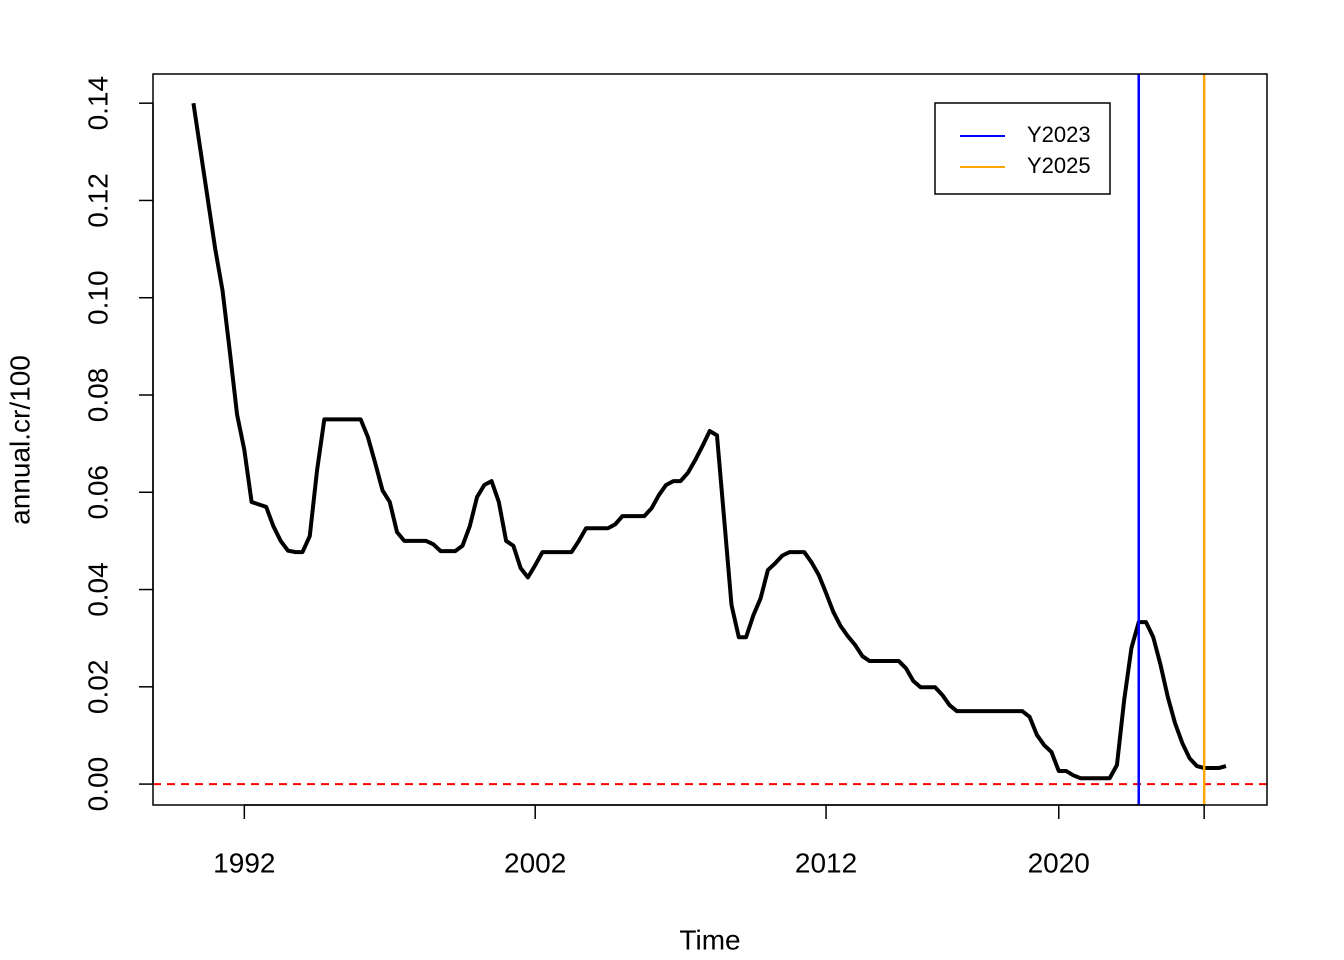 This screenshot has width=1344, height=960. What do you see at coordinates (1059, 134) in the screenshot?
I see `legend-label: Y2023` at bounding box center [1059, 134].